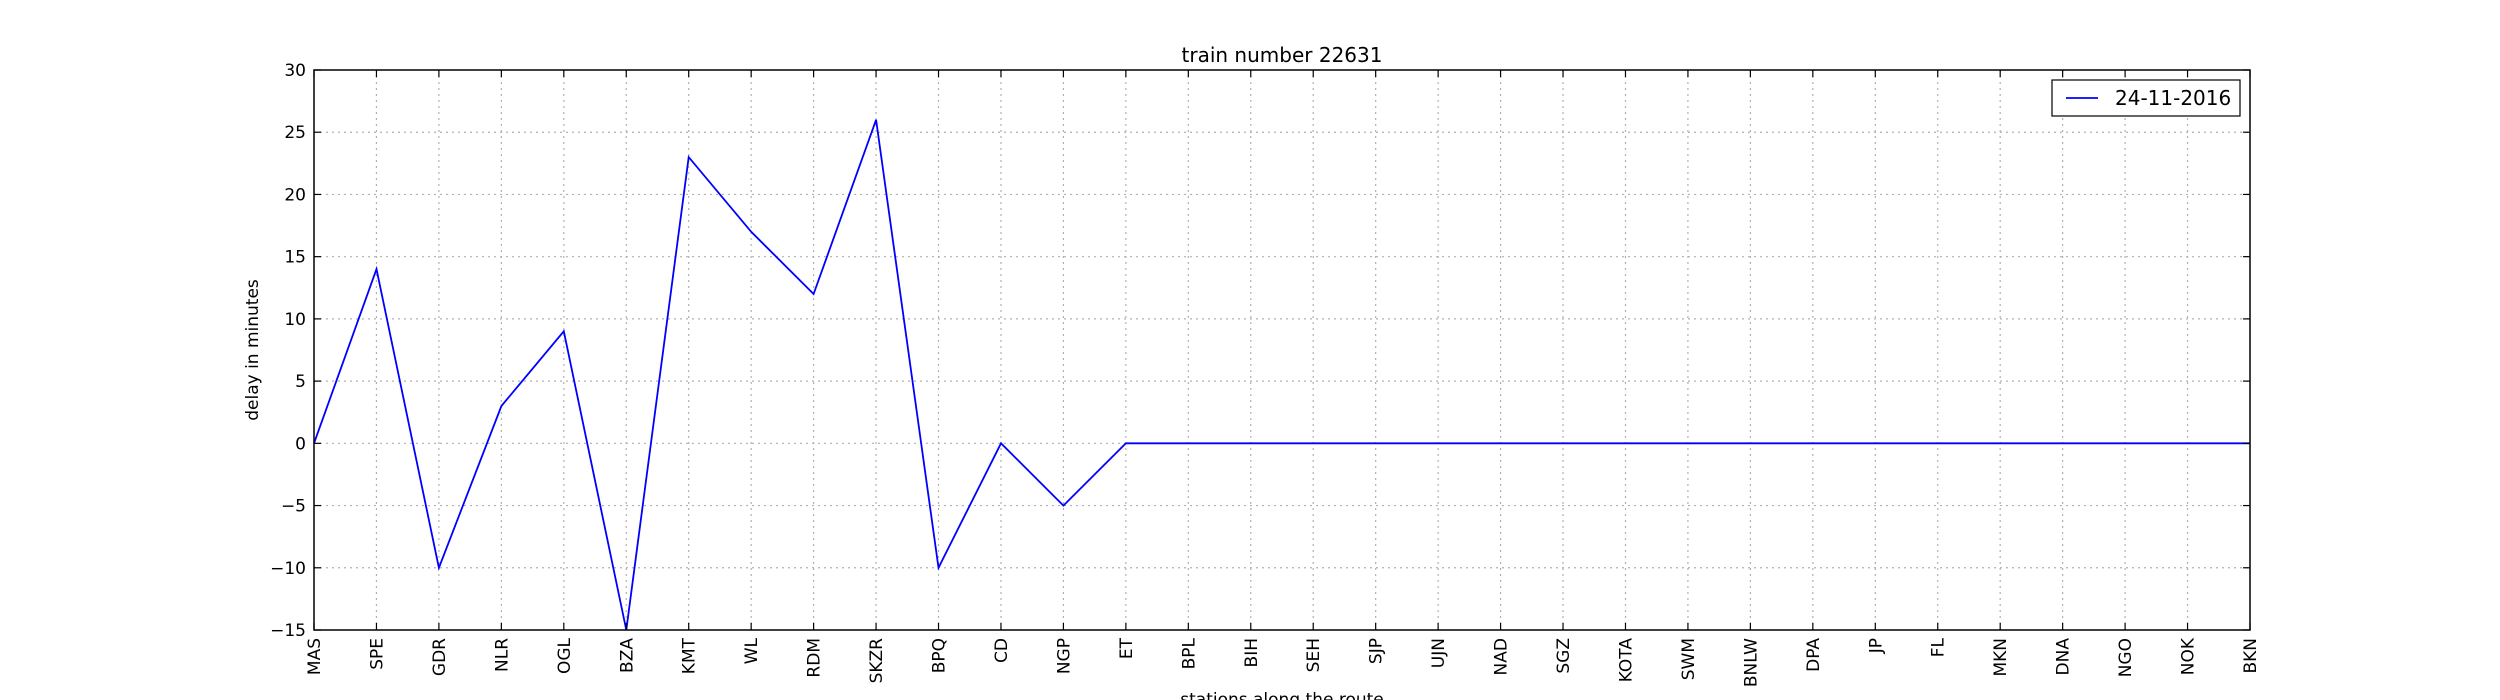 Image resolution: width=2500 pixels, height=700 pixels. What do you see at coordinates (1439, 653) in the screenshot?
I see `x-tick-label: UJN` at bounding box center [1439, 653].